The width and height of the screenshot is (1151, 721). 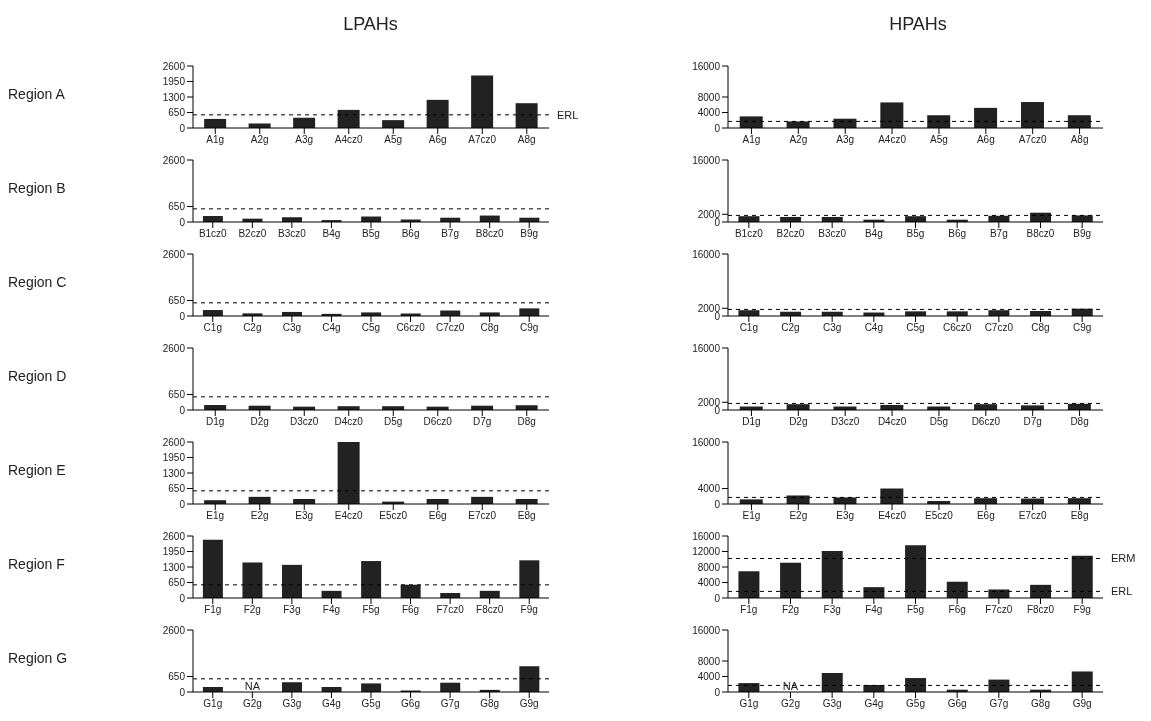 What do you see at coordinates (999, 704) in the screenshot?
I see `x-tick-label: G7g` at bounding box center [999, 704].